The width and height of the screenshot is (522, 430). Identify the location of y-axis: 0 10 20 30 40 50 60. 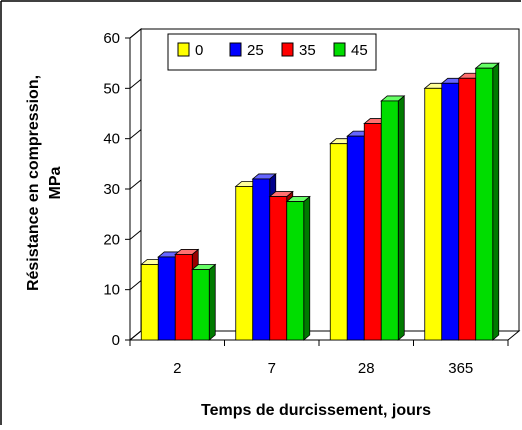
(122, 188).